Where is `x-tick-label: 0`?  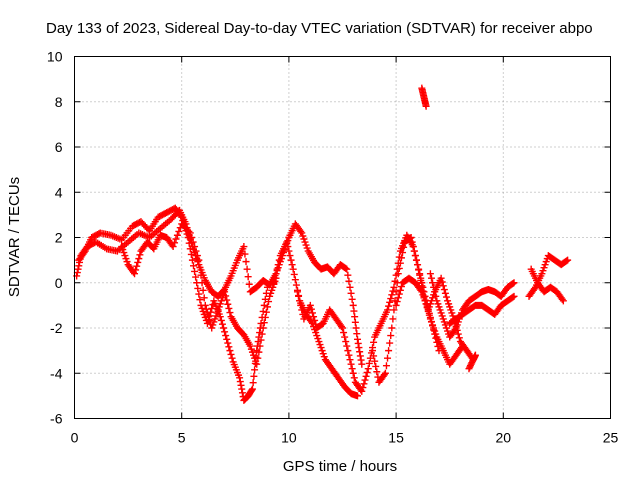
x-tick-label: 0 is located at coordinates (75, 438).